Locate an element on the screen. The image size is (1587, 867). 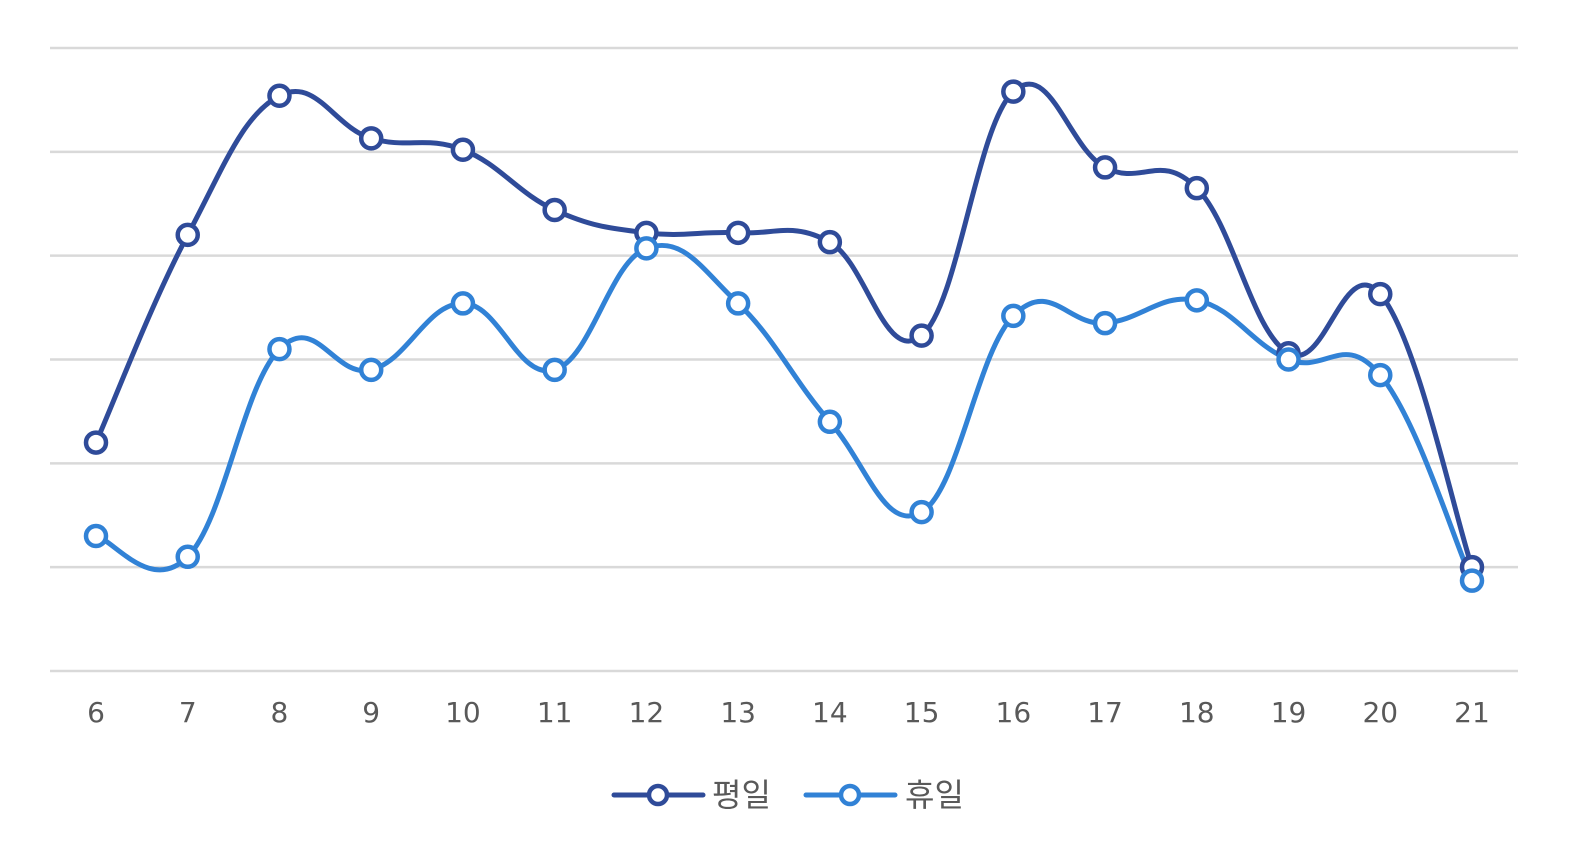
x-tick-label: 14 is located at coordinates (830, 712).